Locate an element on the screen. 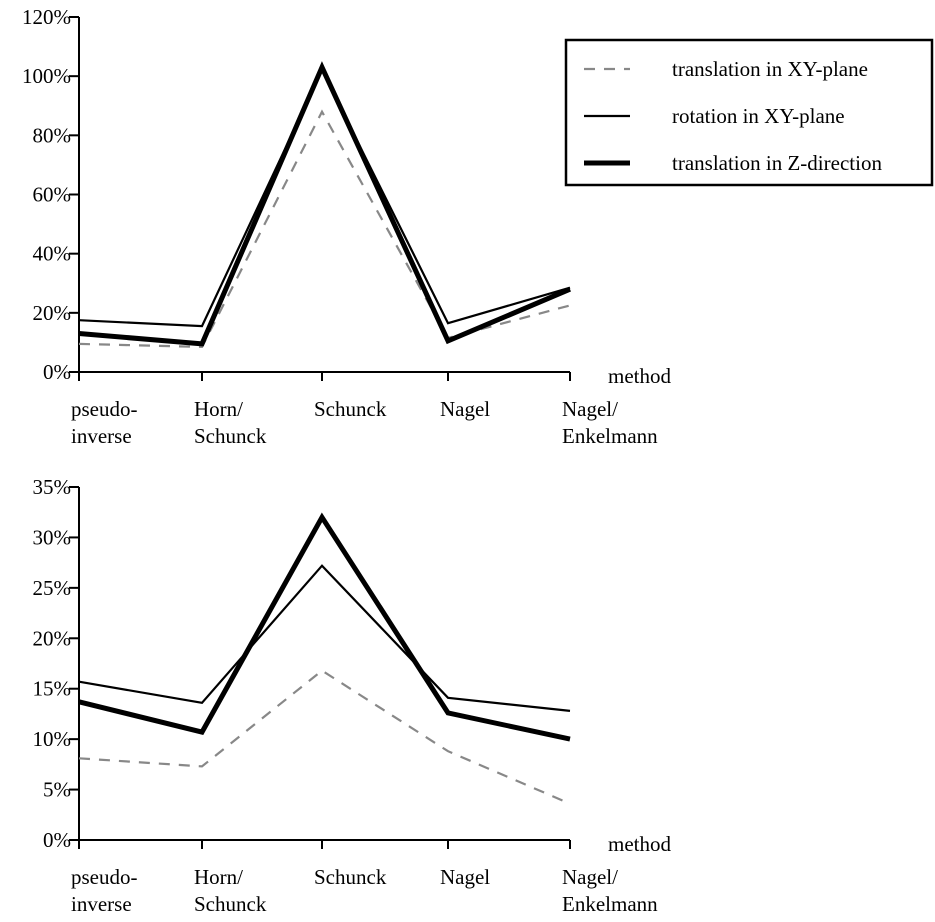 This screenshot has height=922, width=935. y-tick-label: 100% is located at coordinates (46, 76).